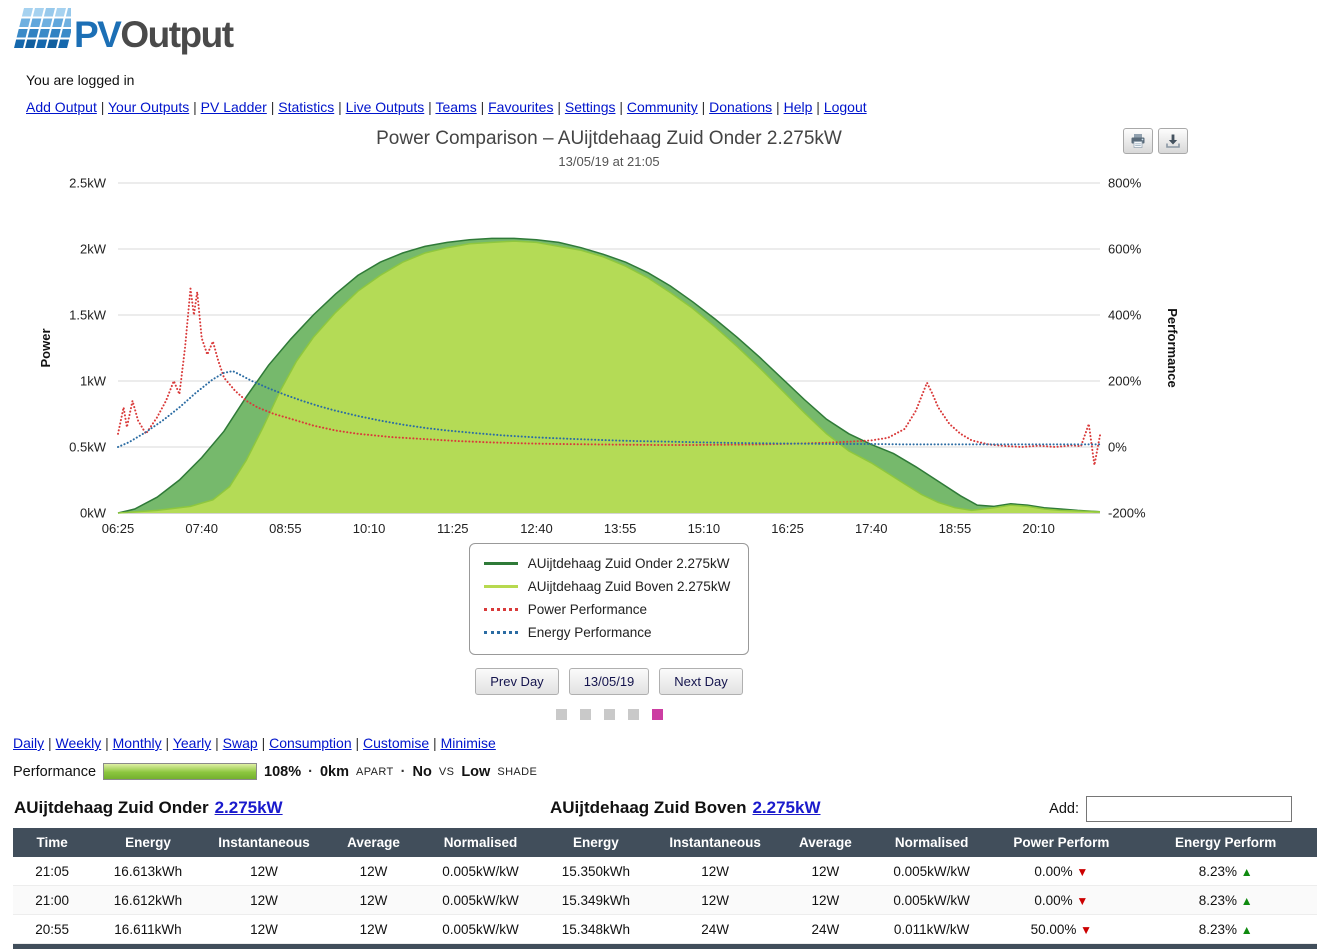 Image resolution: width=1330 pixels, height=949 pixels. Describe the element at coordinates (741, 107) in the screenshot. I see `nav-donations: Donations` at that location.